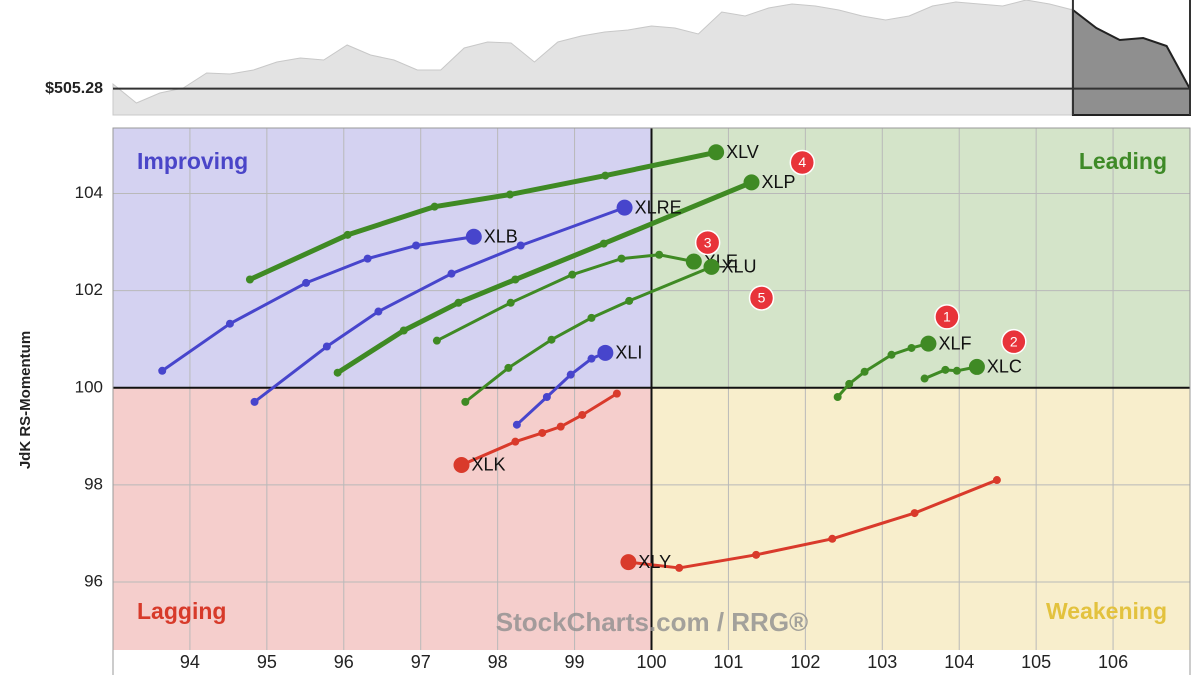  I want to click on x-tick-label: 95, so click(267, 662).